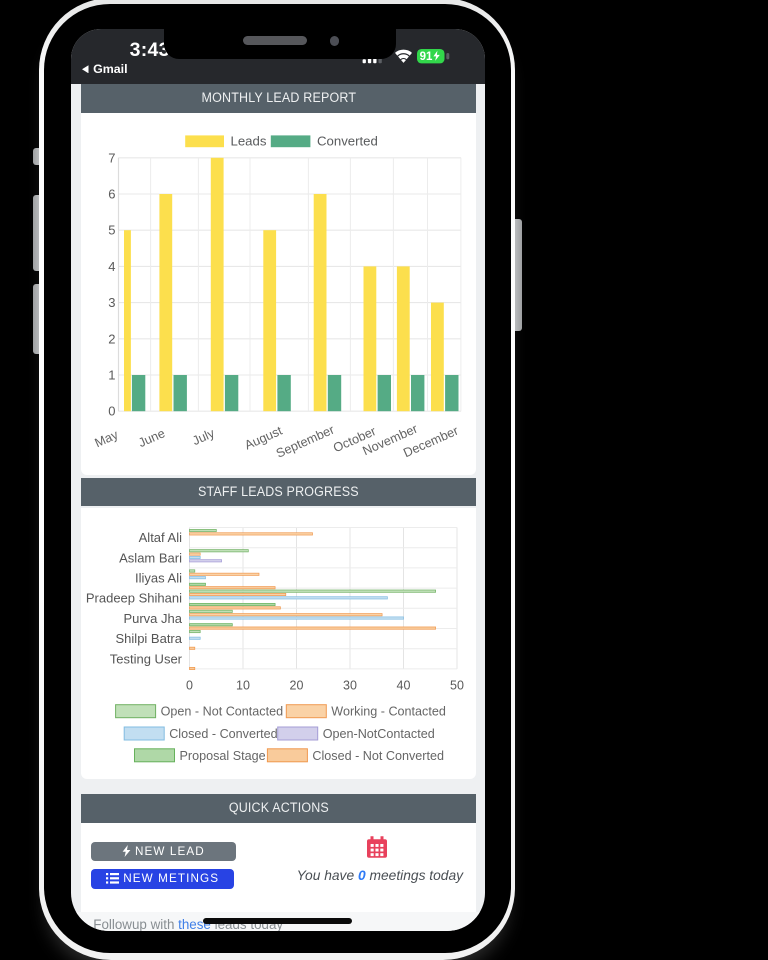 The width and height of the screenshot is (768, 960). Describe the element at coordinates (379, 734) in the screenshot. I see `svg-text: Open-NotContacted` at that location.